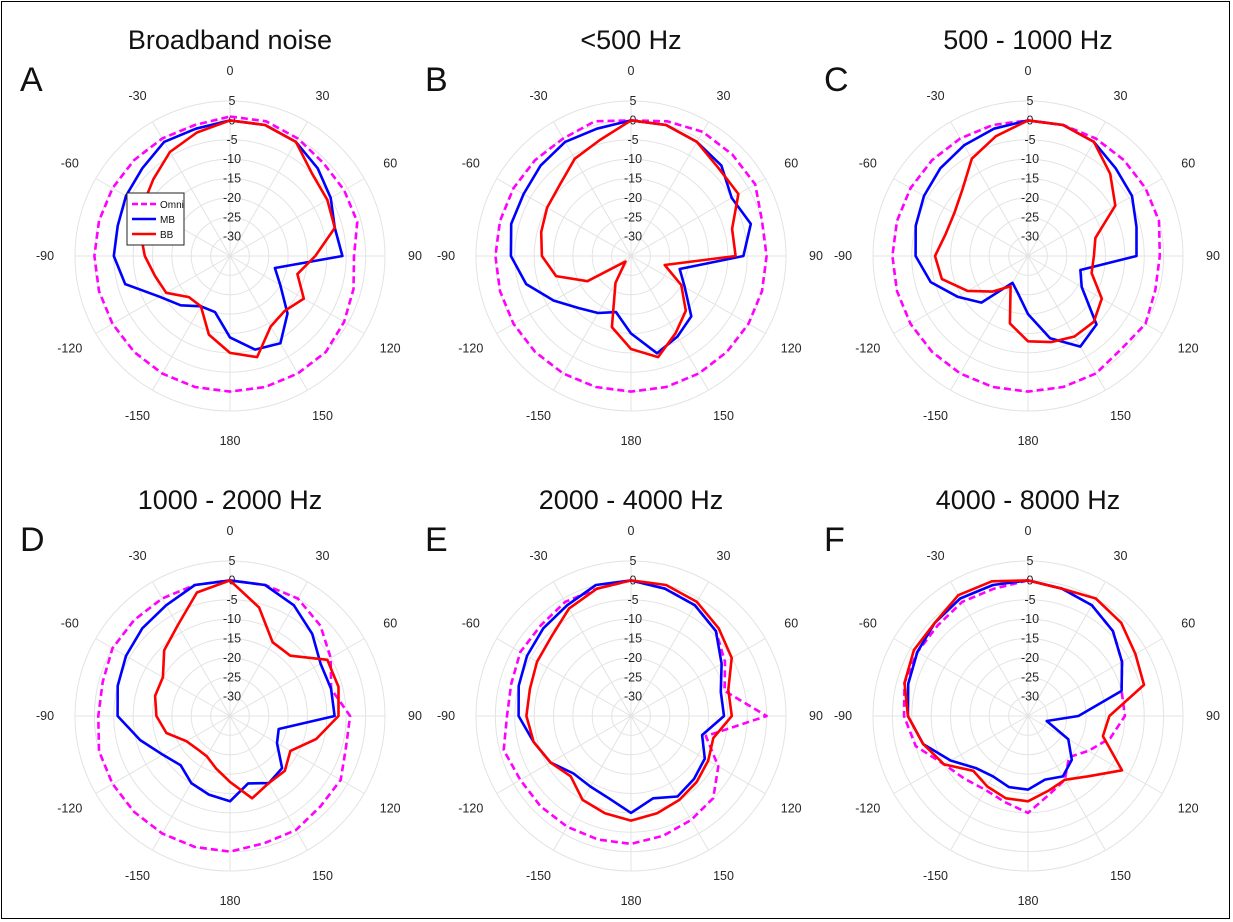 Image resolution: width=1233 pixels, height=922 pixels. I want to click on panel-letter: F, so click(834, 540).